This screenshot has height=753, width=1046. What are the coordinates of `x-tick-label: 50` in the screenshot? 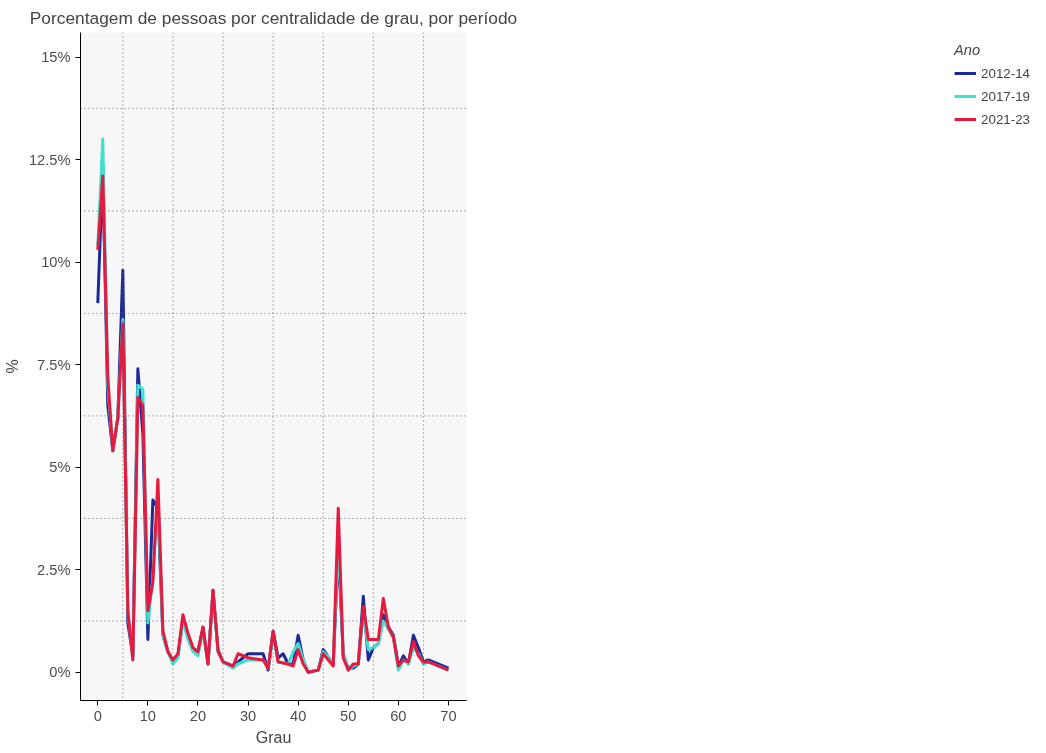 It's located at (348, 715).